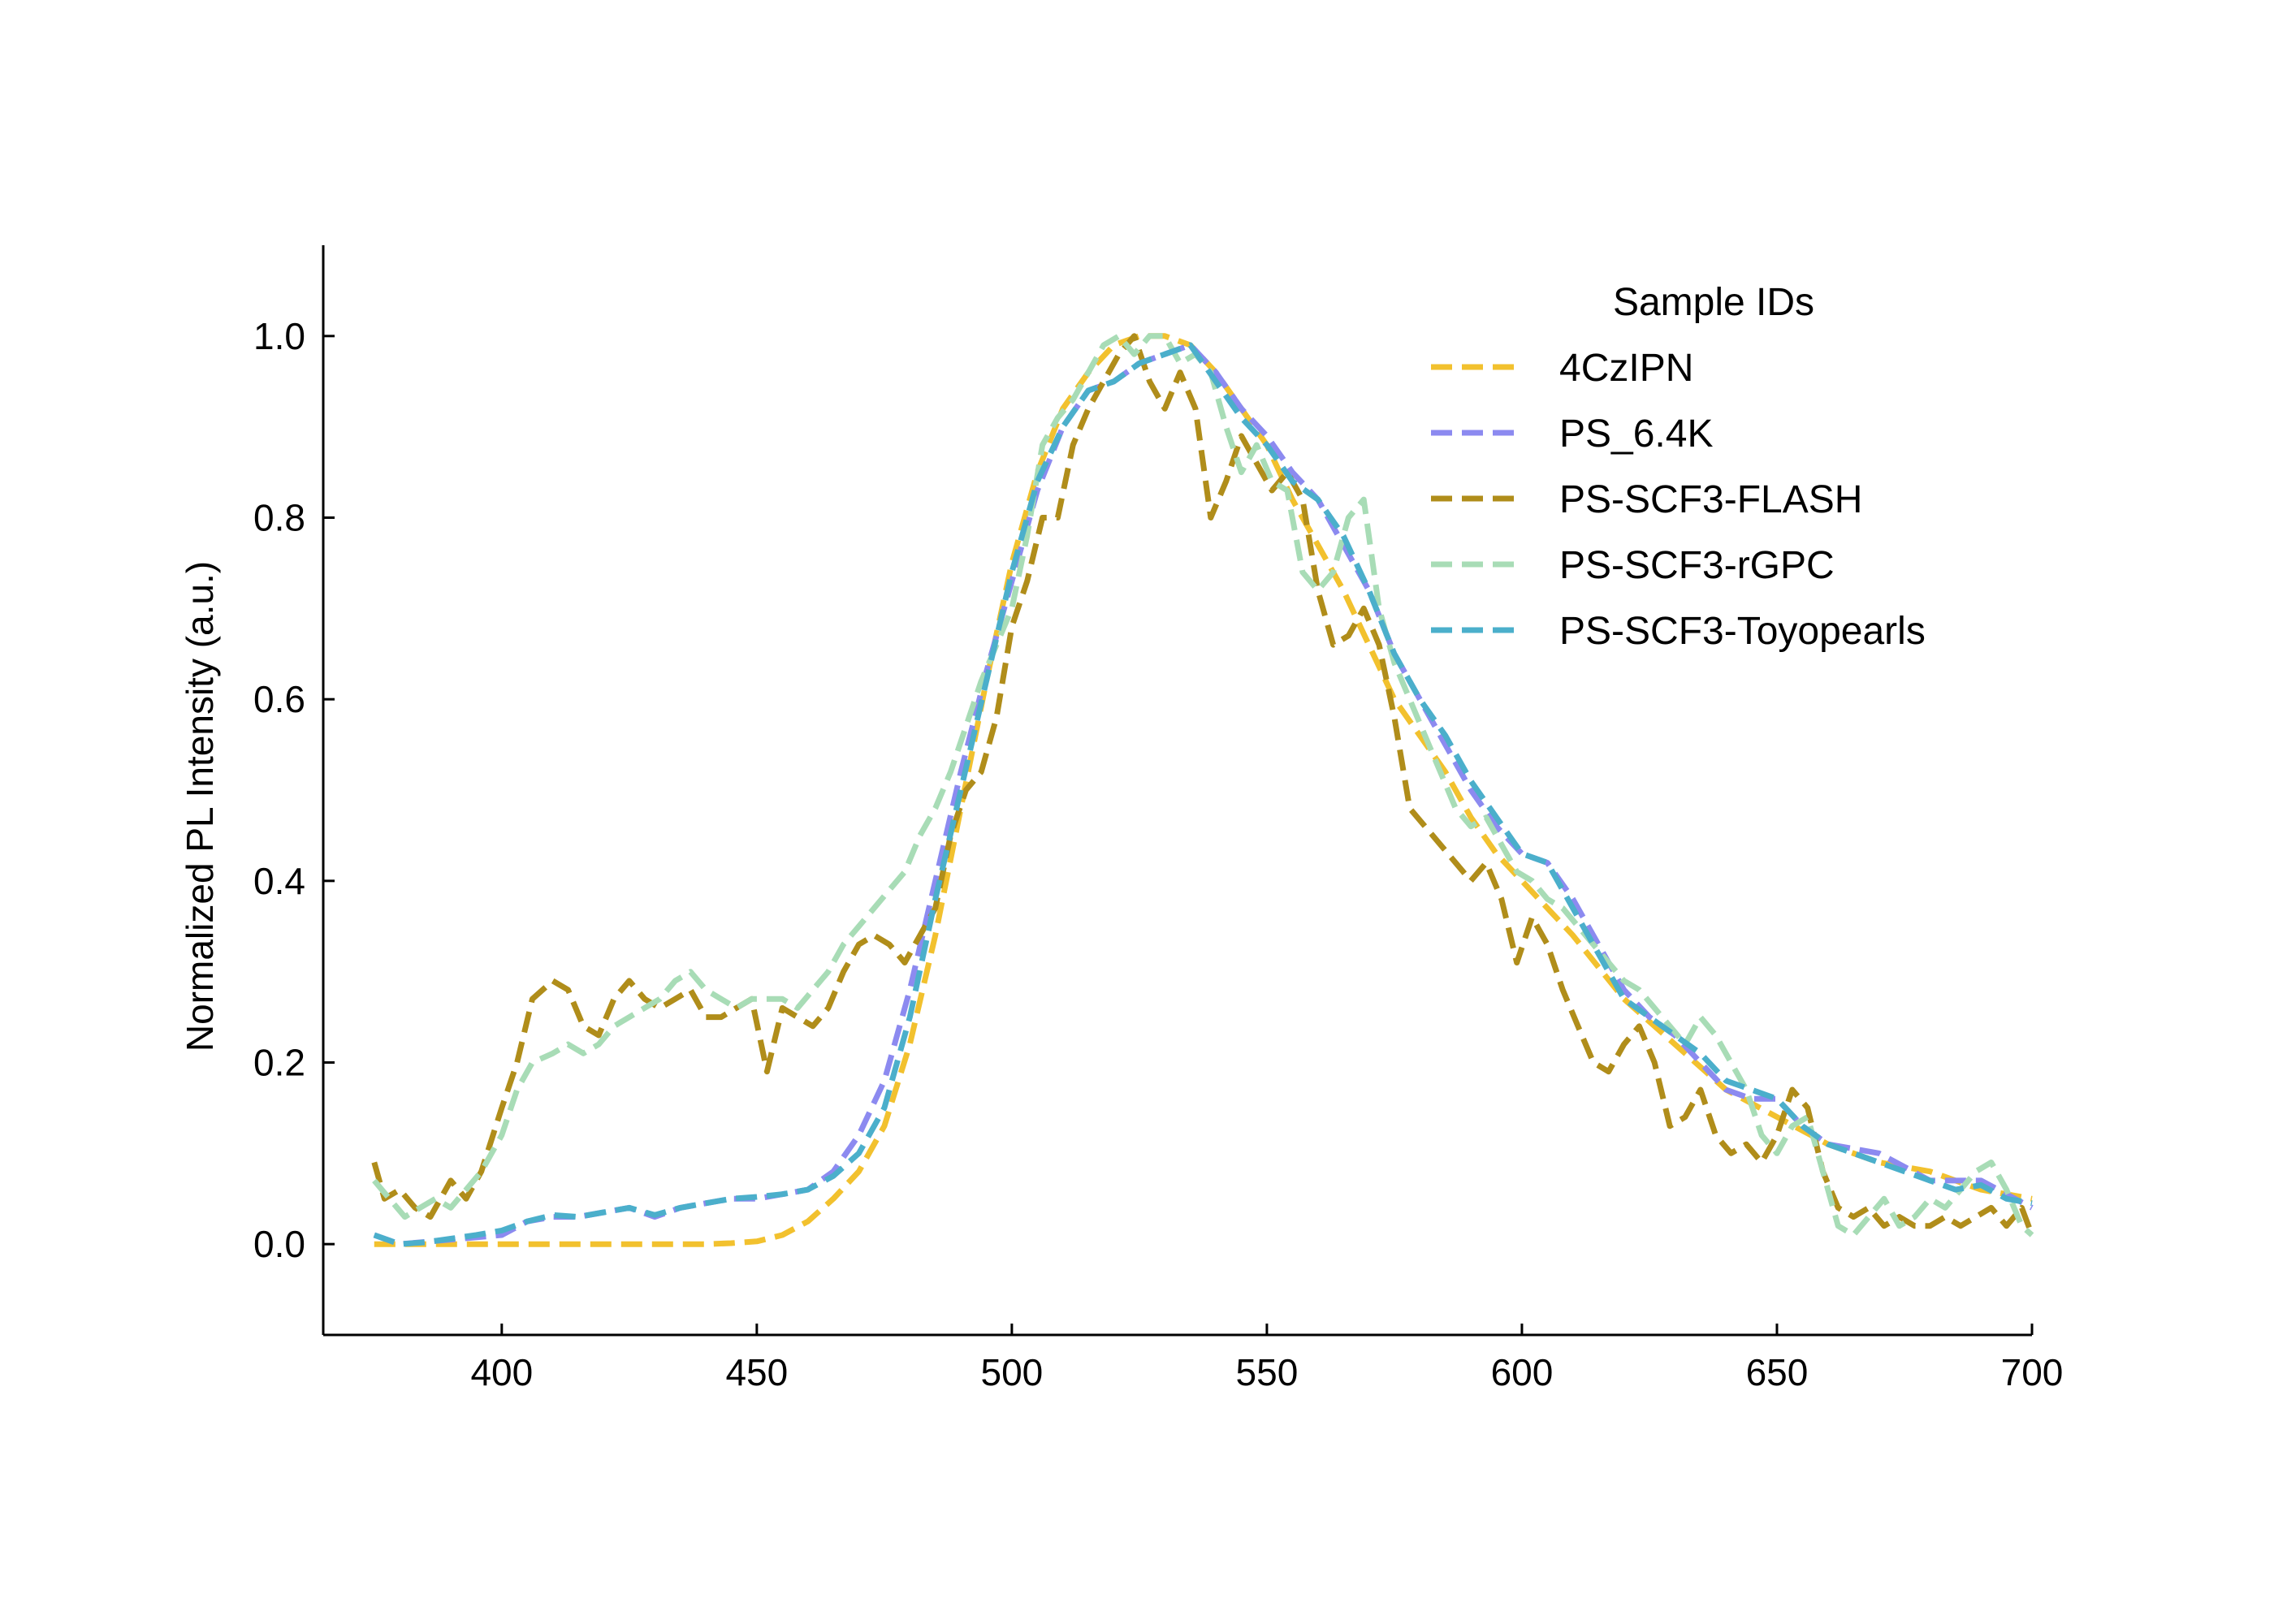 This screenshot has height=1624, width=2274. Describe the element at coordinates (200, 807) in the screenshot. I see `y-axis-title: Normalized PL Intensity (a.u.)` at that location.